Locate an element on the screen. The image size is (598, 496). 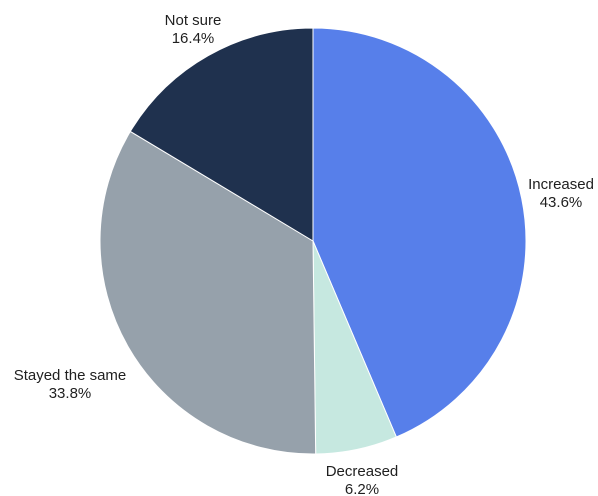
slice-label-increased: Increased is located at coordinates (561, 184).